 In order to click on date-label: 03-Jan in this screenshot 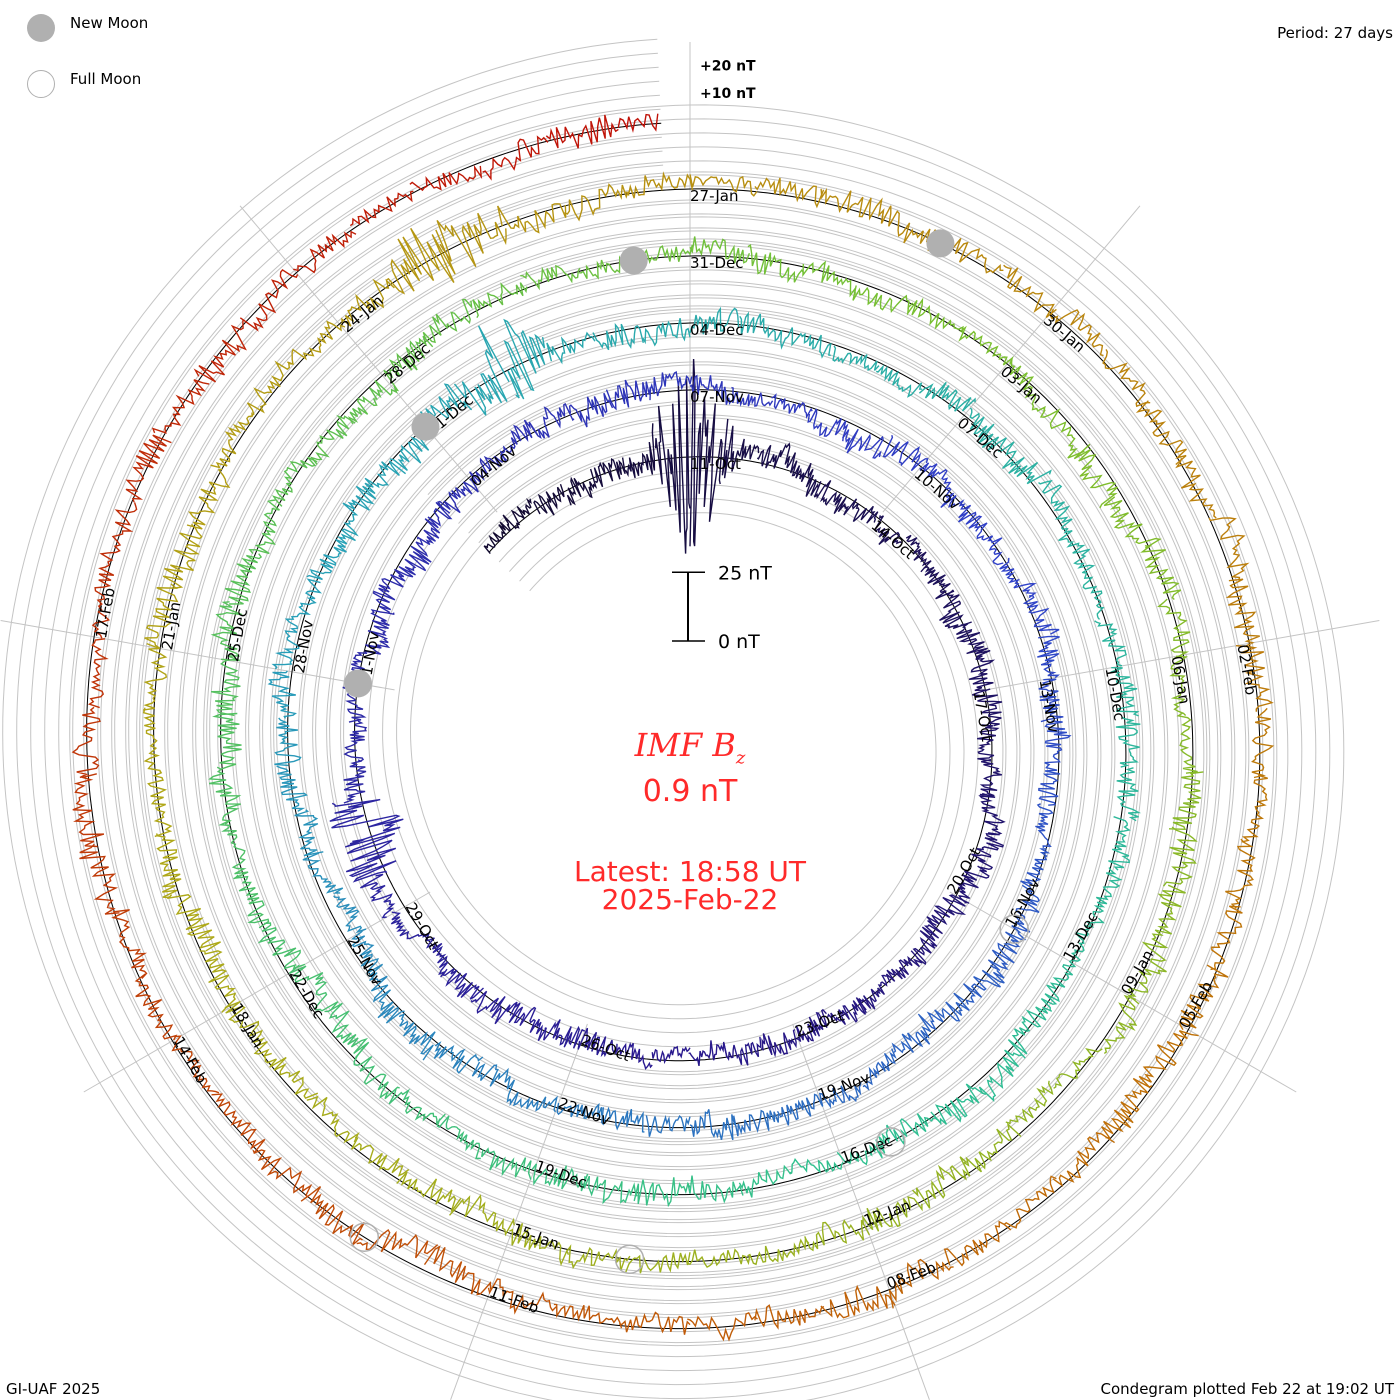, I will do `click(1021, 384)`.